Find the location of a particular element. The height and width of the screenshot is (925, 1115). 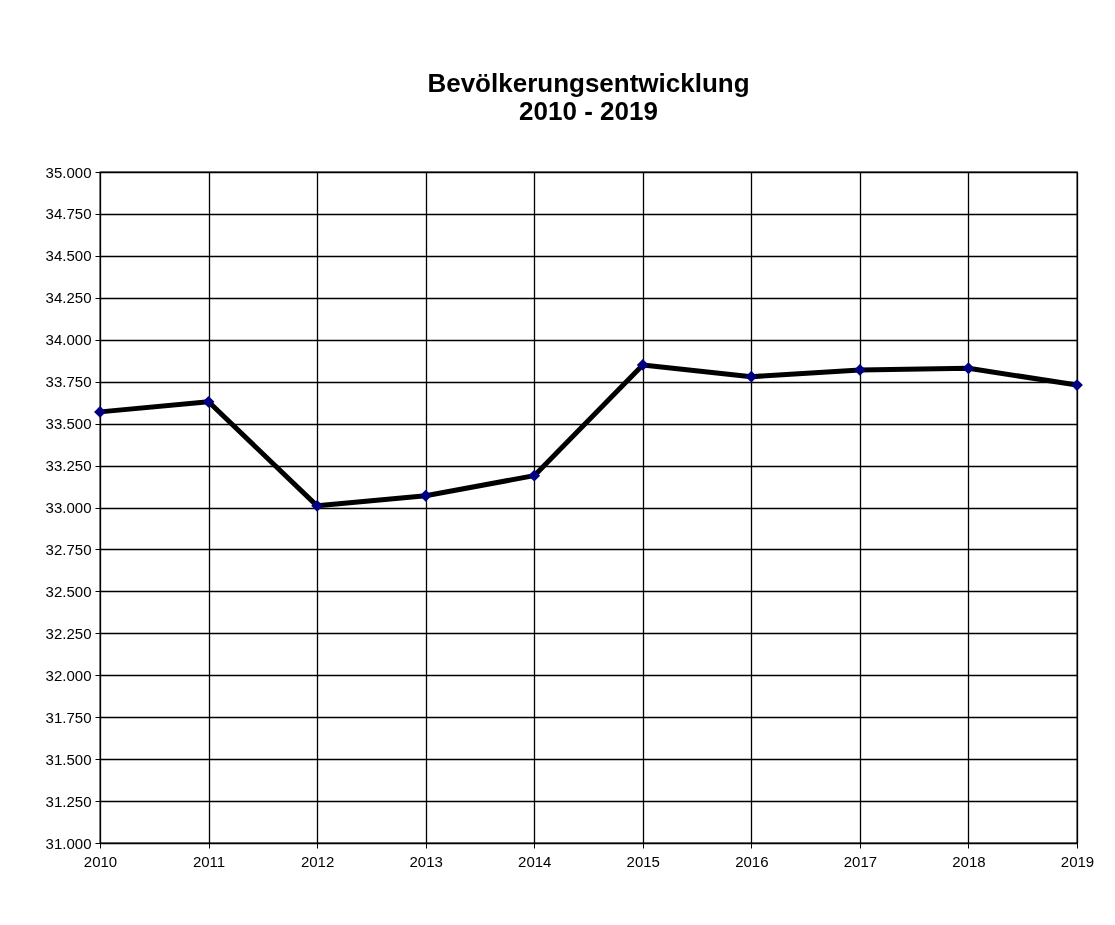

y-tick-label: 33.500 is located at coordinates (68, 424).